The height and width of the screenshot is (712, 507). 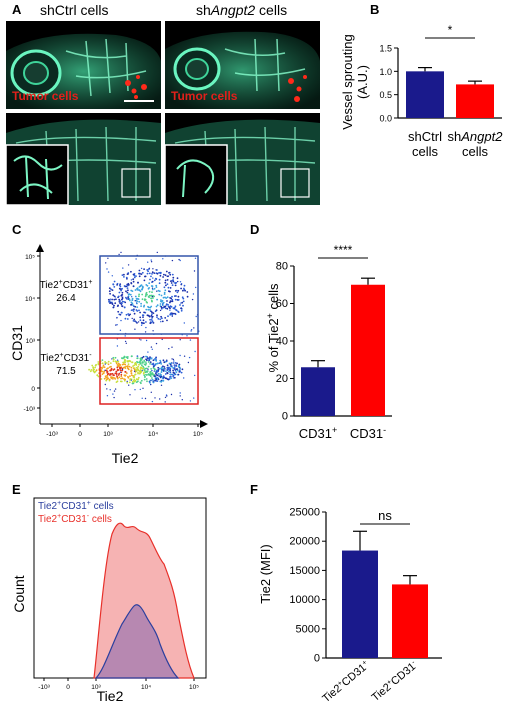 What do you see at coordinates (282, 267) in the screenshot?
I see `y-tick-label: 80` at bounding box center [282, 267].